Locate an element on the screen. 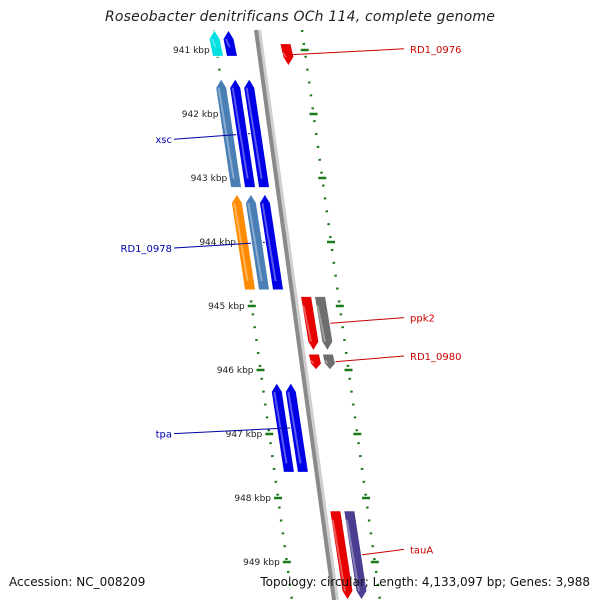  scale-tick-label: 949 kbp is located at coordinates (261, 563).